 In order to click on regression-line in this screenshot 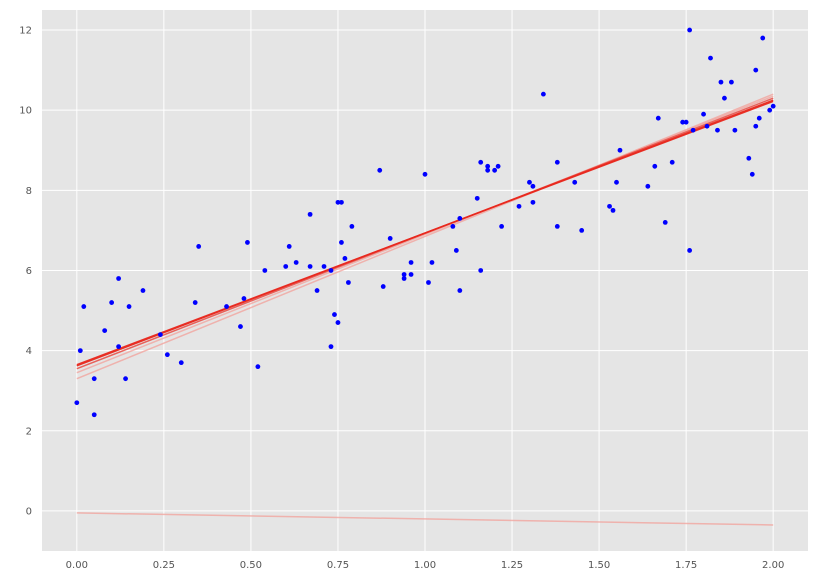, I will do `click(425, 519)`.